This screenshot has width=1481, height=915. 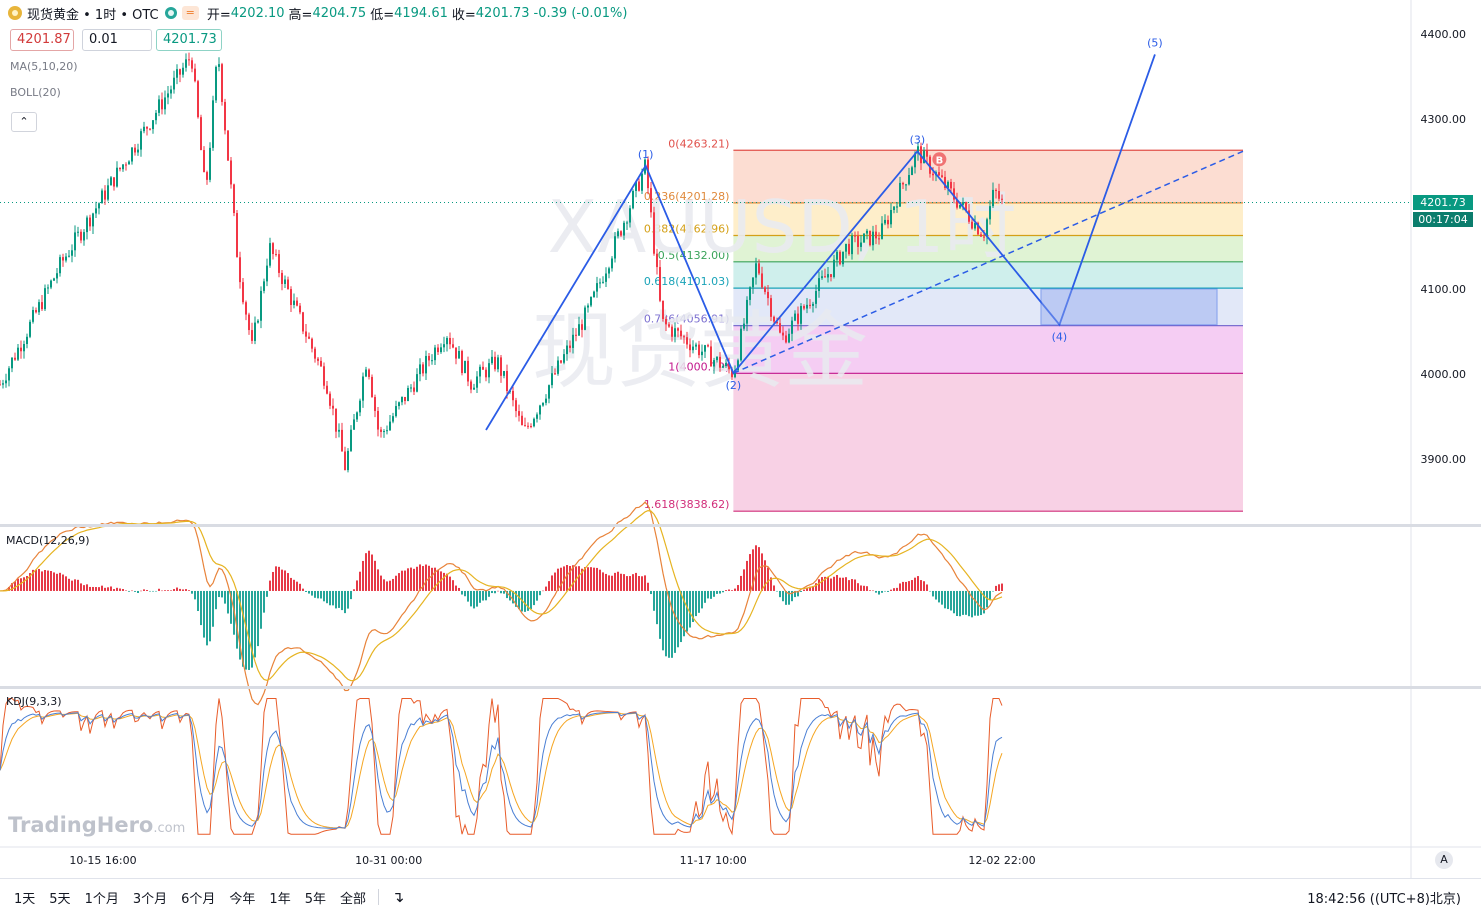 I want to click on range-1d: 1天, so click(x=25, y=899).